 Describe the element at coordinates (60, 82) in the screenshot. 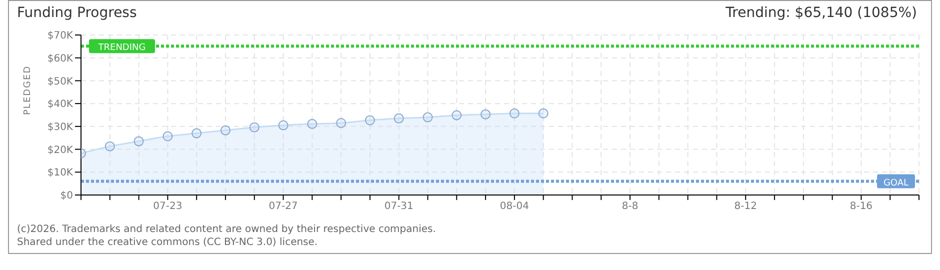

I see `y-tick-label: $50K` at that location.